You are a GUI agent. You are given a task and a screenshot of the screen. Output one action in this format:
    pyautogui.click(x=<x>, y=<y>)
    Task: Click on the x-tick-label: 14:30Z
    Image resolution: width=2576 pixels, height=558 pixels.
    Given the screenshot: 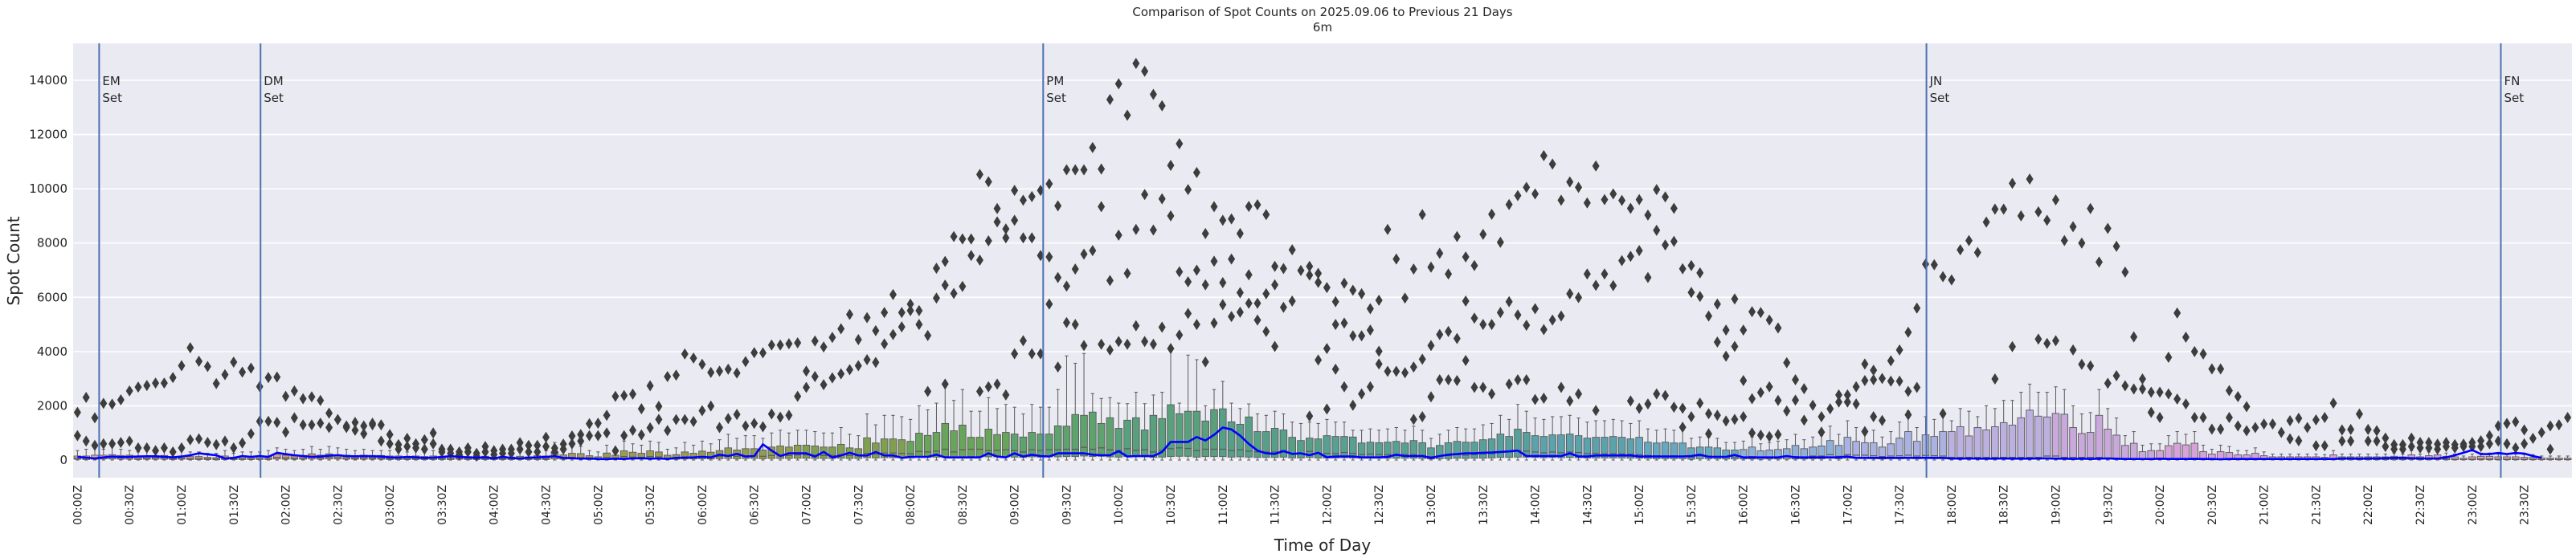 What is the action you would take?
    pyautogui.click(x=1587, y=505)
    